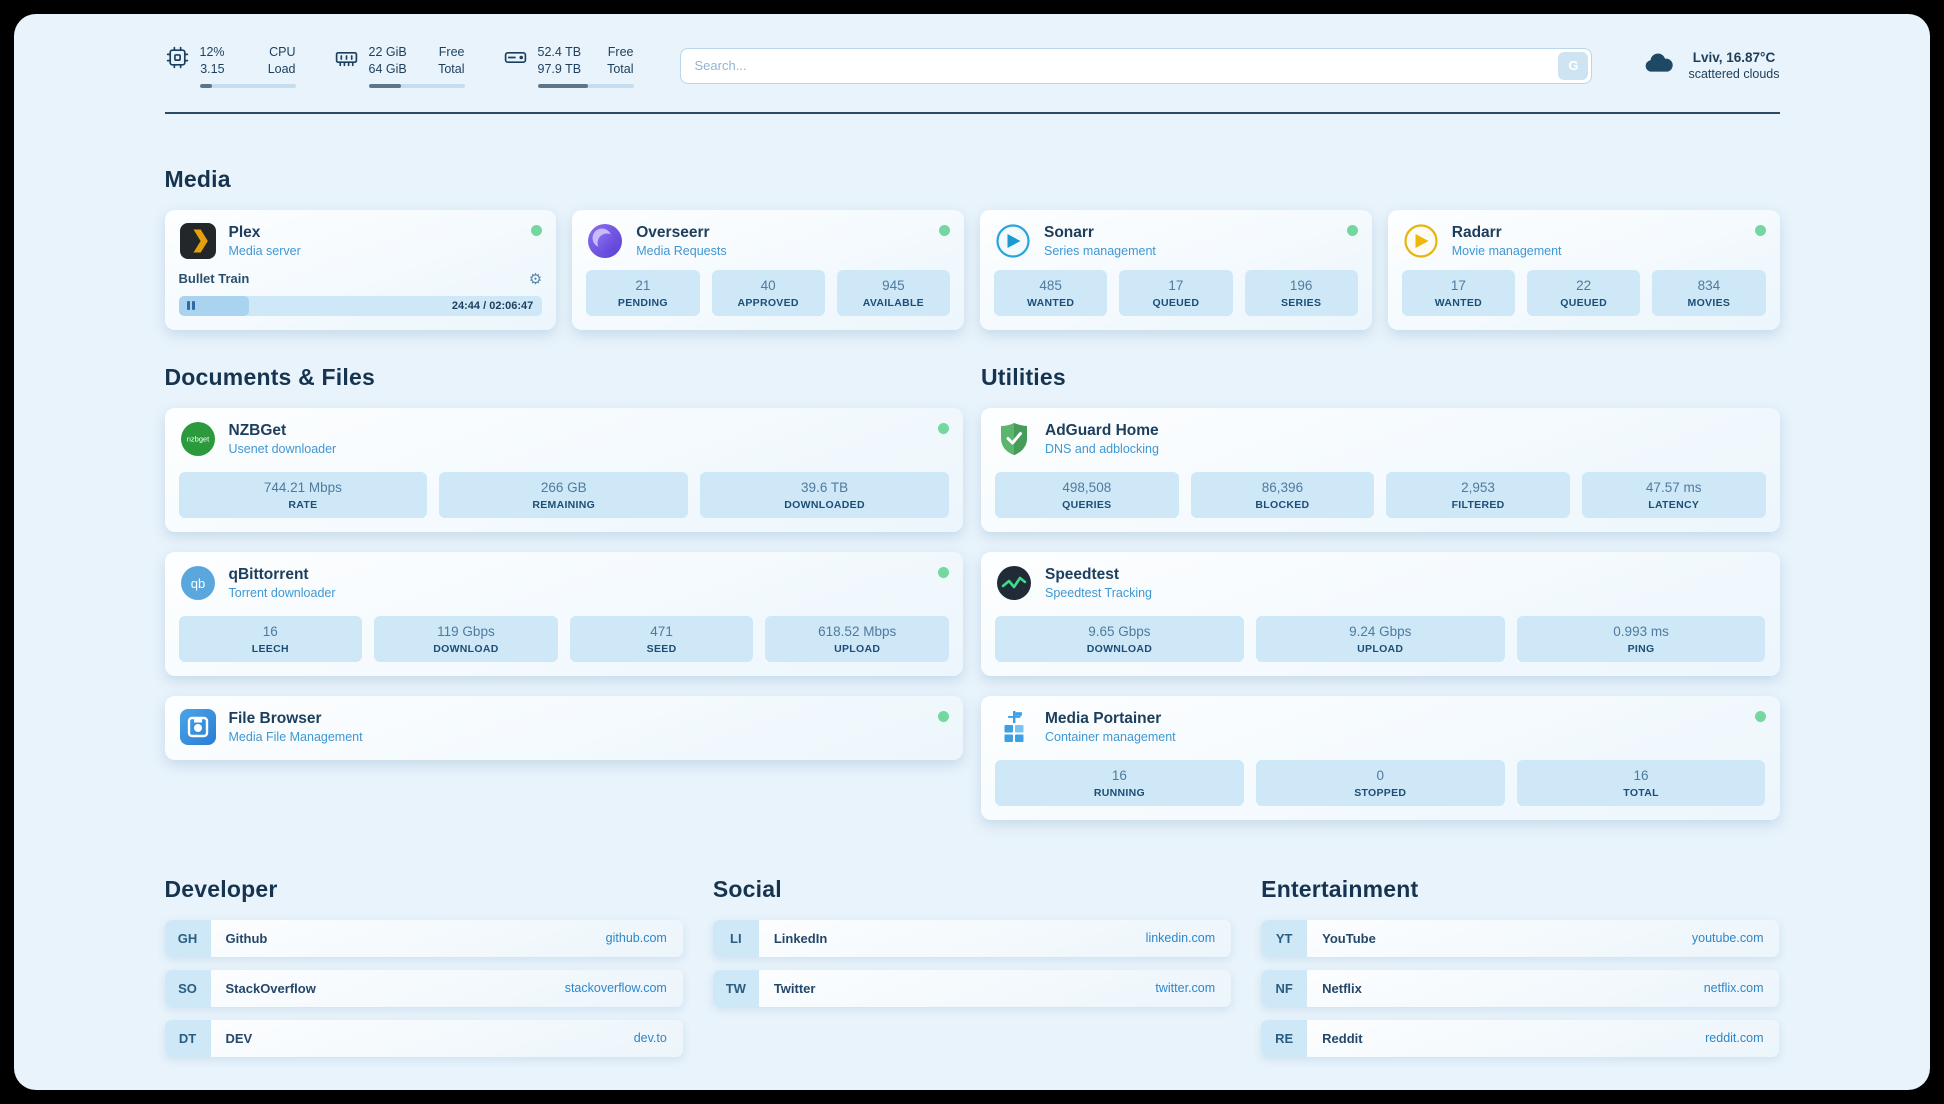 Image resolution: width=1944 pixels, height=1104 pixels. I want to click on stat-label: QUERIES, so click(1087, 504).